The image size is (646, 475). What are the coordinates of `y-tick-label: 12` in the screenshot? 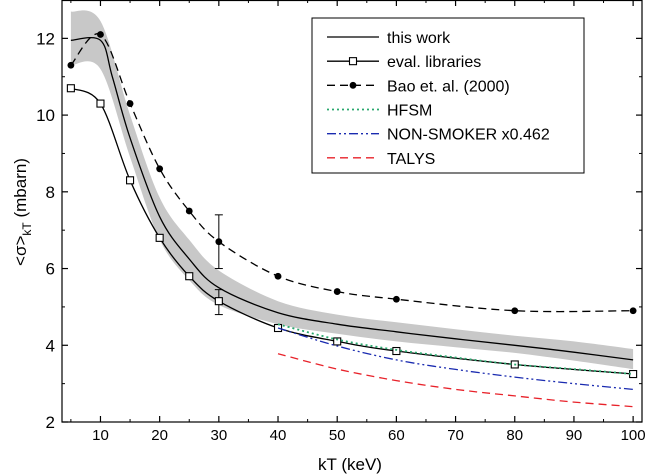 It's located at (45, 38).